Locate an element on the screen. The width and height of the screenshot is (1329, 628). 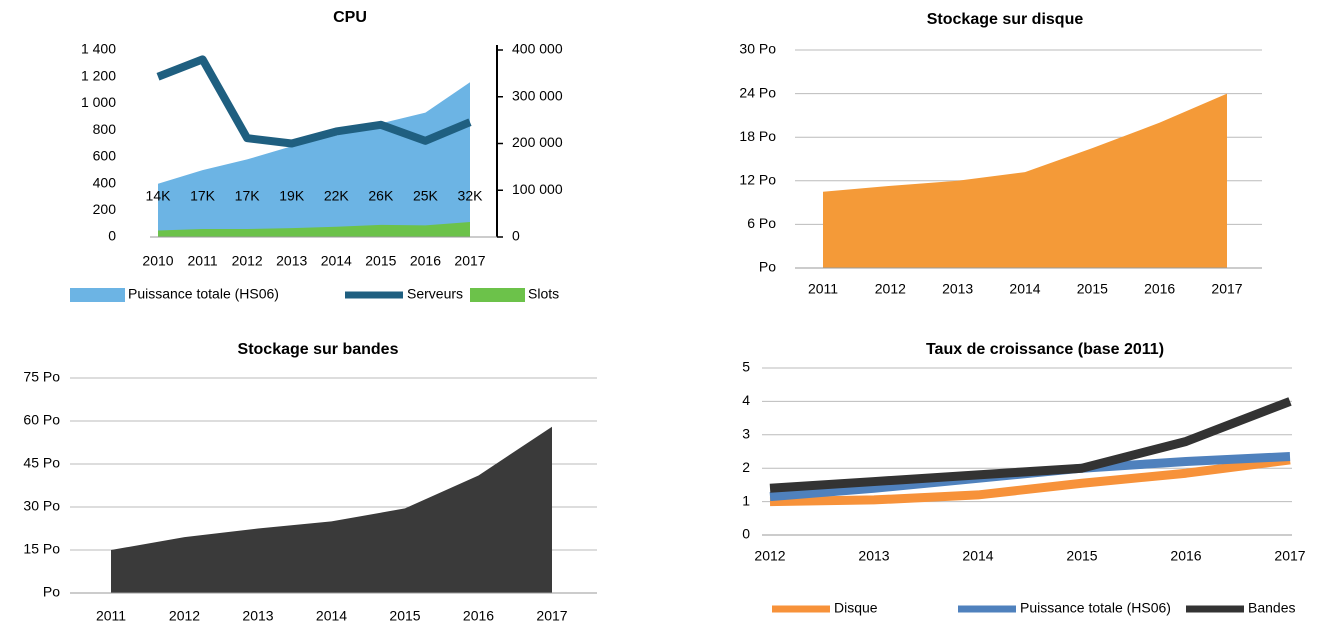
y-tick-label: 3 is located at coordinates (746, 434).